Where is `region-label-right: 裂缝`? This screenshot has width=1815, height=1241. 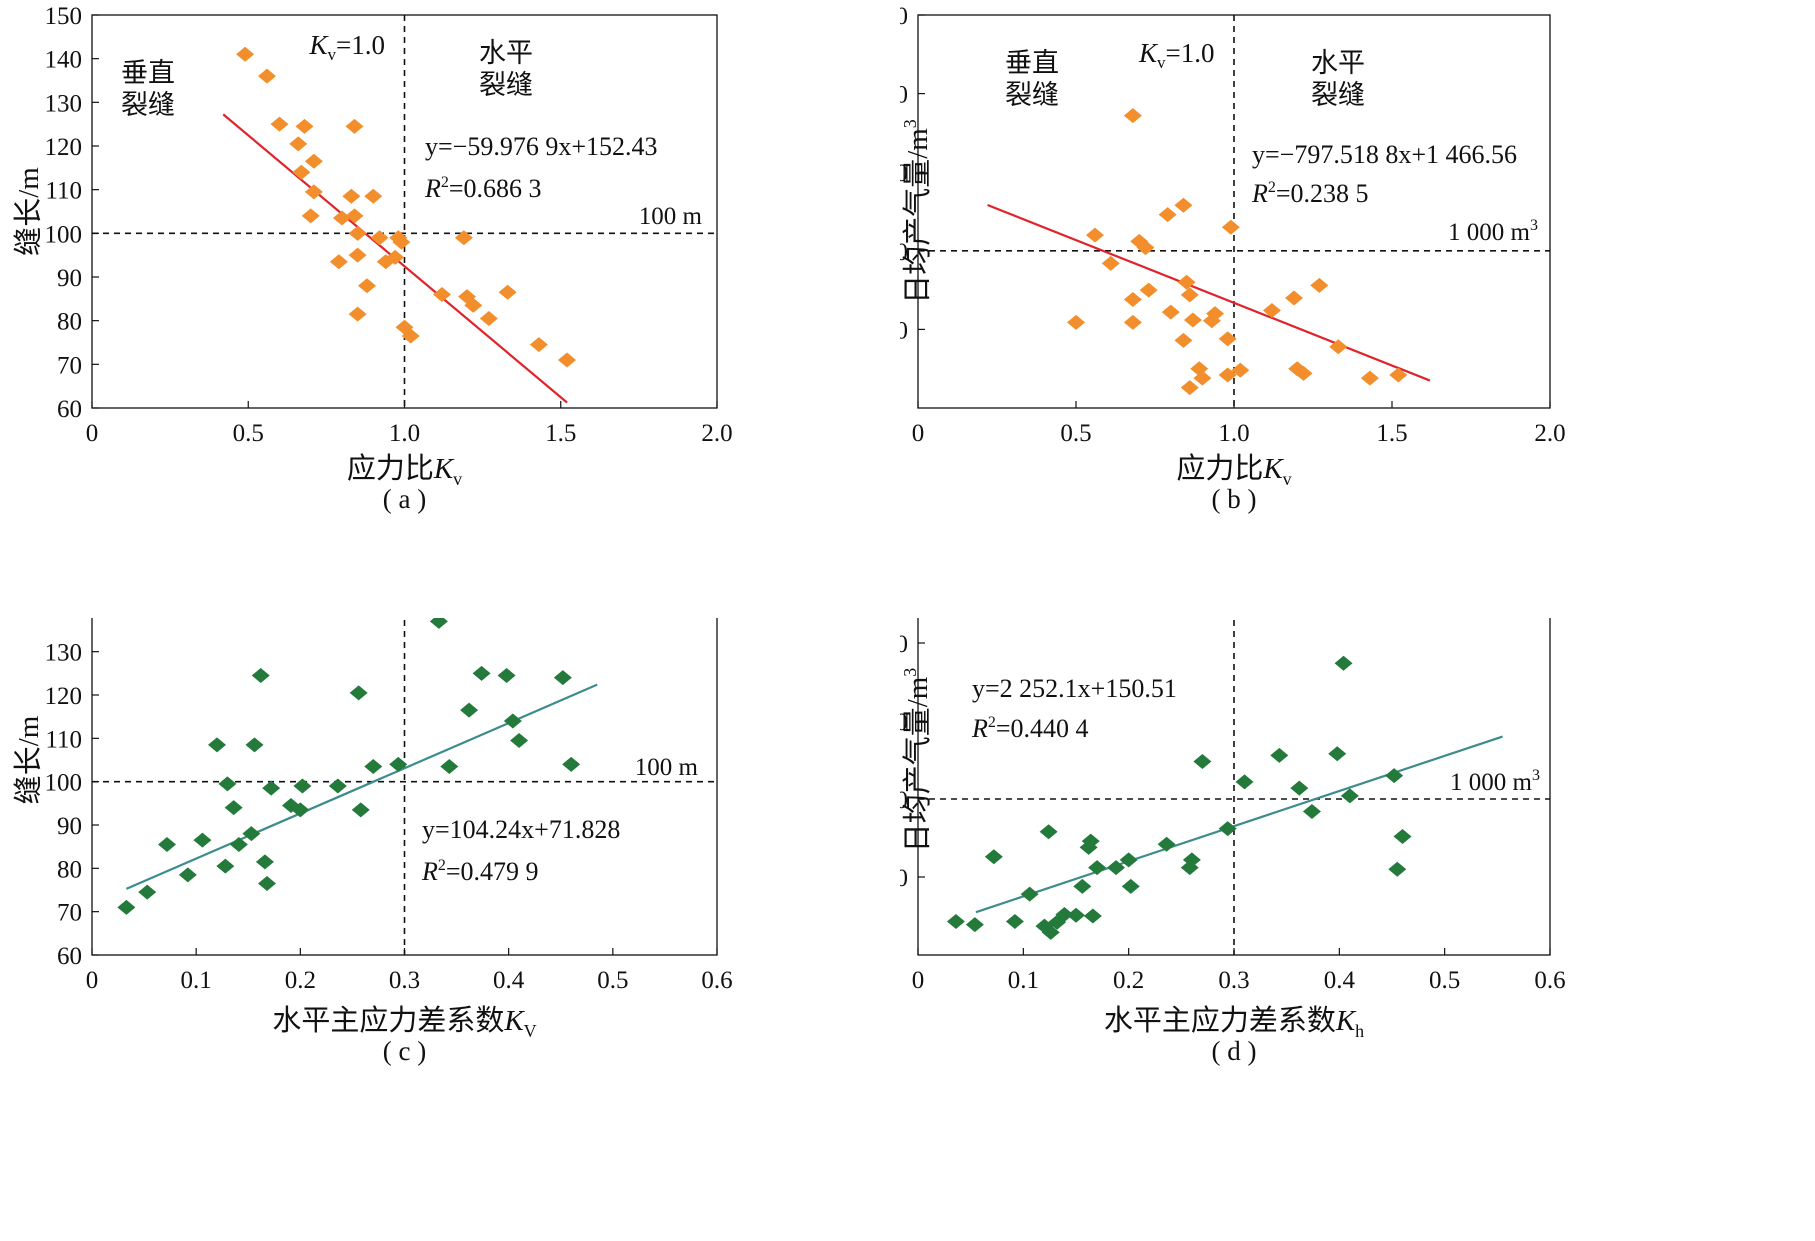
region-label-right: 裂缝 is located at coordinates (506, 85).